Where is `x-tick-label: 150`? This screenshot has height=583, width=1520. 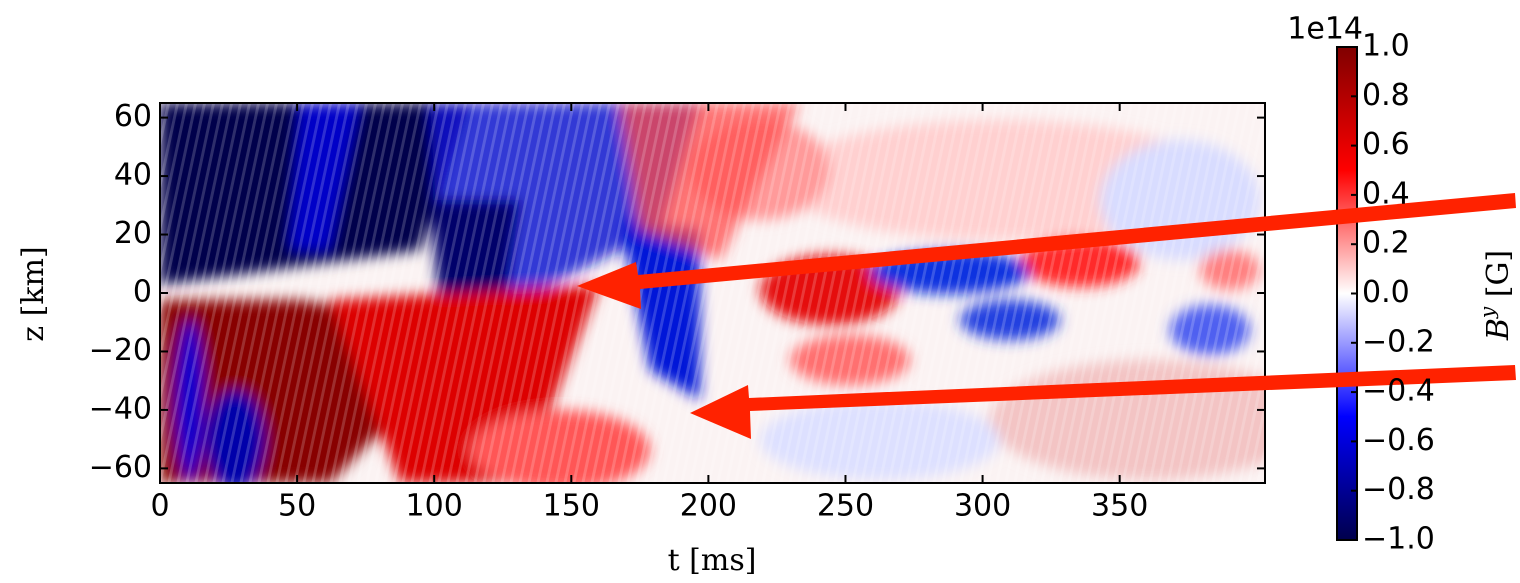 x-tick-label: 150 is located at coordinates (571, 506).